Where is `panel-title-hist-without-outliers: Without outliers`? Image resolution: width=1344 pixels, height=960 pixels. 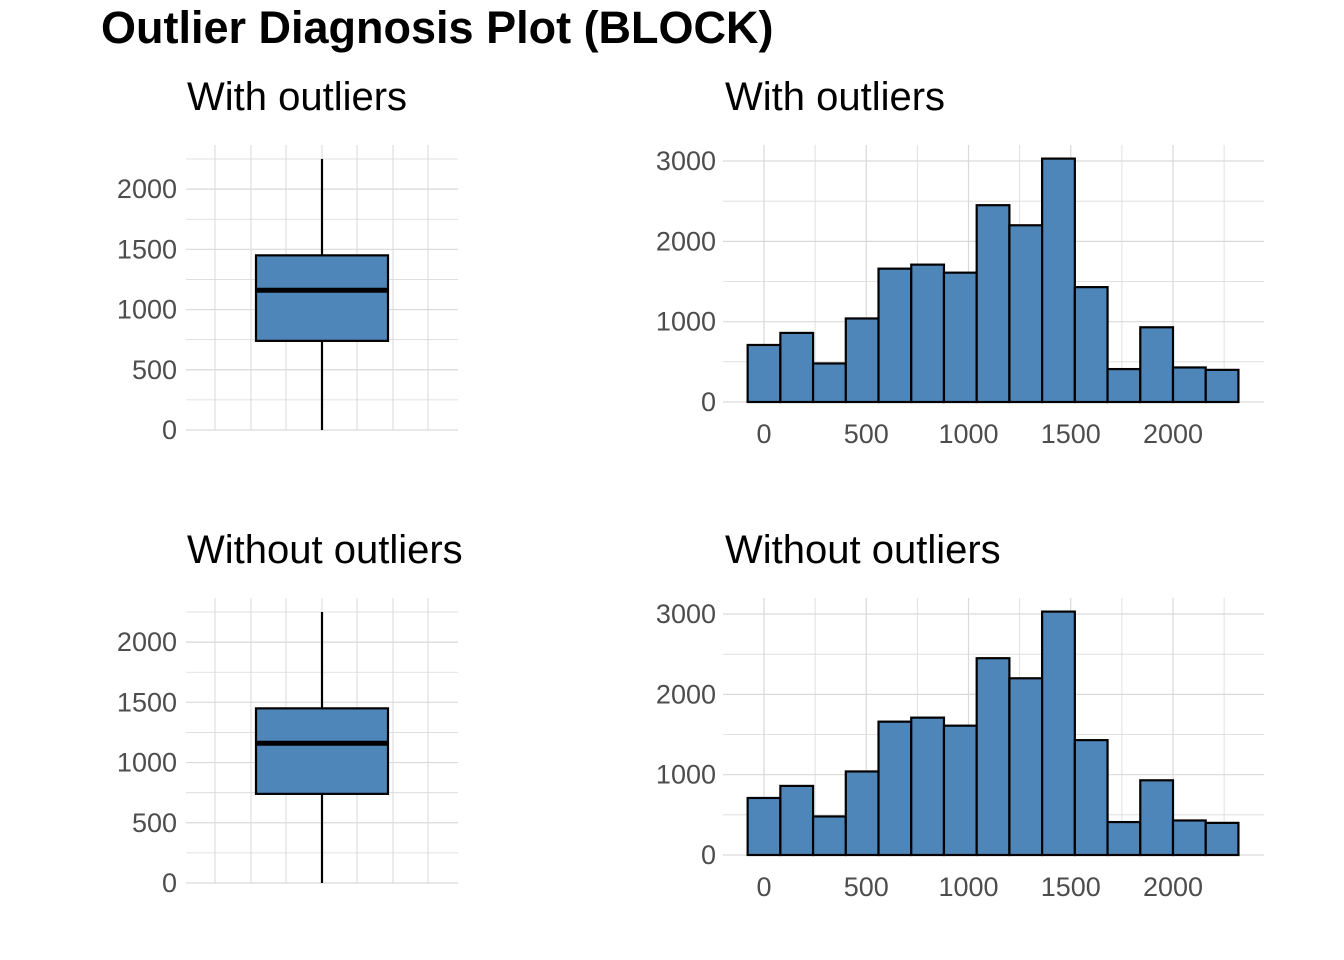
panel-title-hist-without-outliers: Without outliers is located at coordinates (863, 550).